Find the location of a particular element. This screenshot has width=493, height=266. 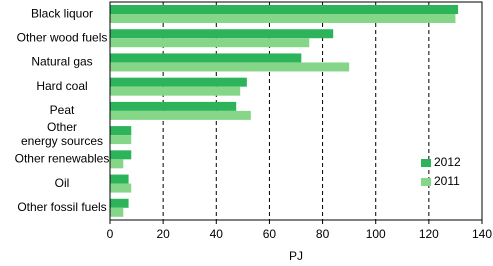

x-tick-label: 120 is located at coordinates (429, 234).